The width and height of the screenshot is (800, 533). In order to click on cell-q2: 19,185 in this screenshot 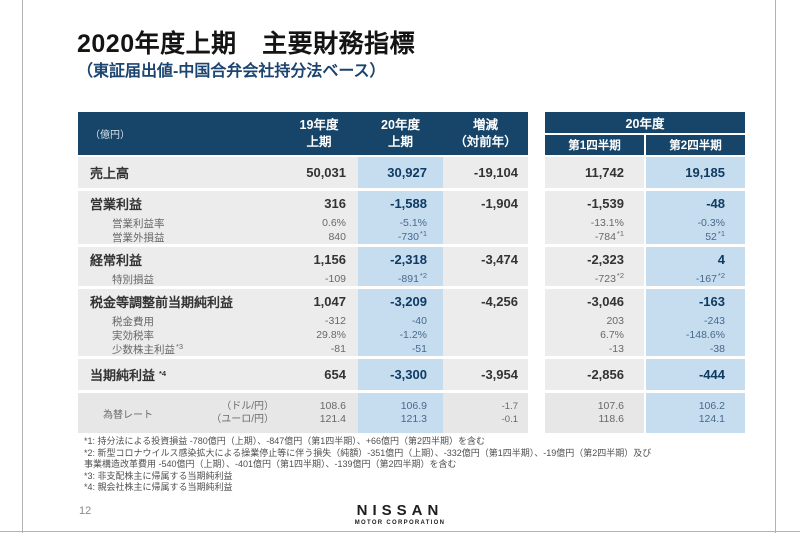, I will do `click(695, 172)`.